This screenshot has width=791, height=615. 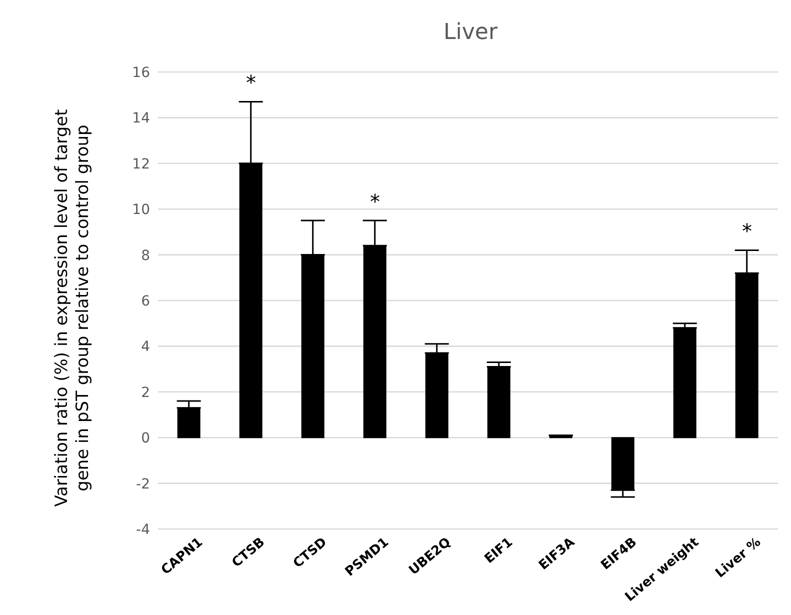 What do you see at coordinates (145, 392) in the screenshot?
I see `y-tick-label: 2` at bounding box center [145, 392].